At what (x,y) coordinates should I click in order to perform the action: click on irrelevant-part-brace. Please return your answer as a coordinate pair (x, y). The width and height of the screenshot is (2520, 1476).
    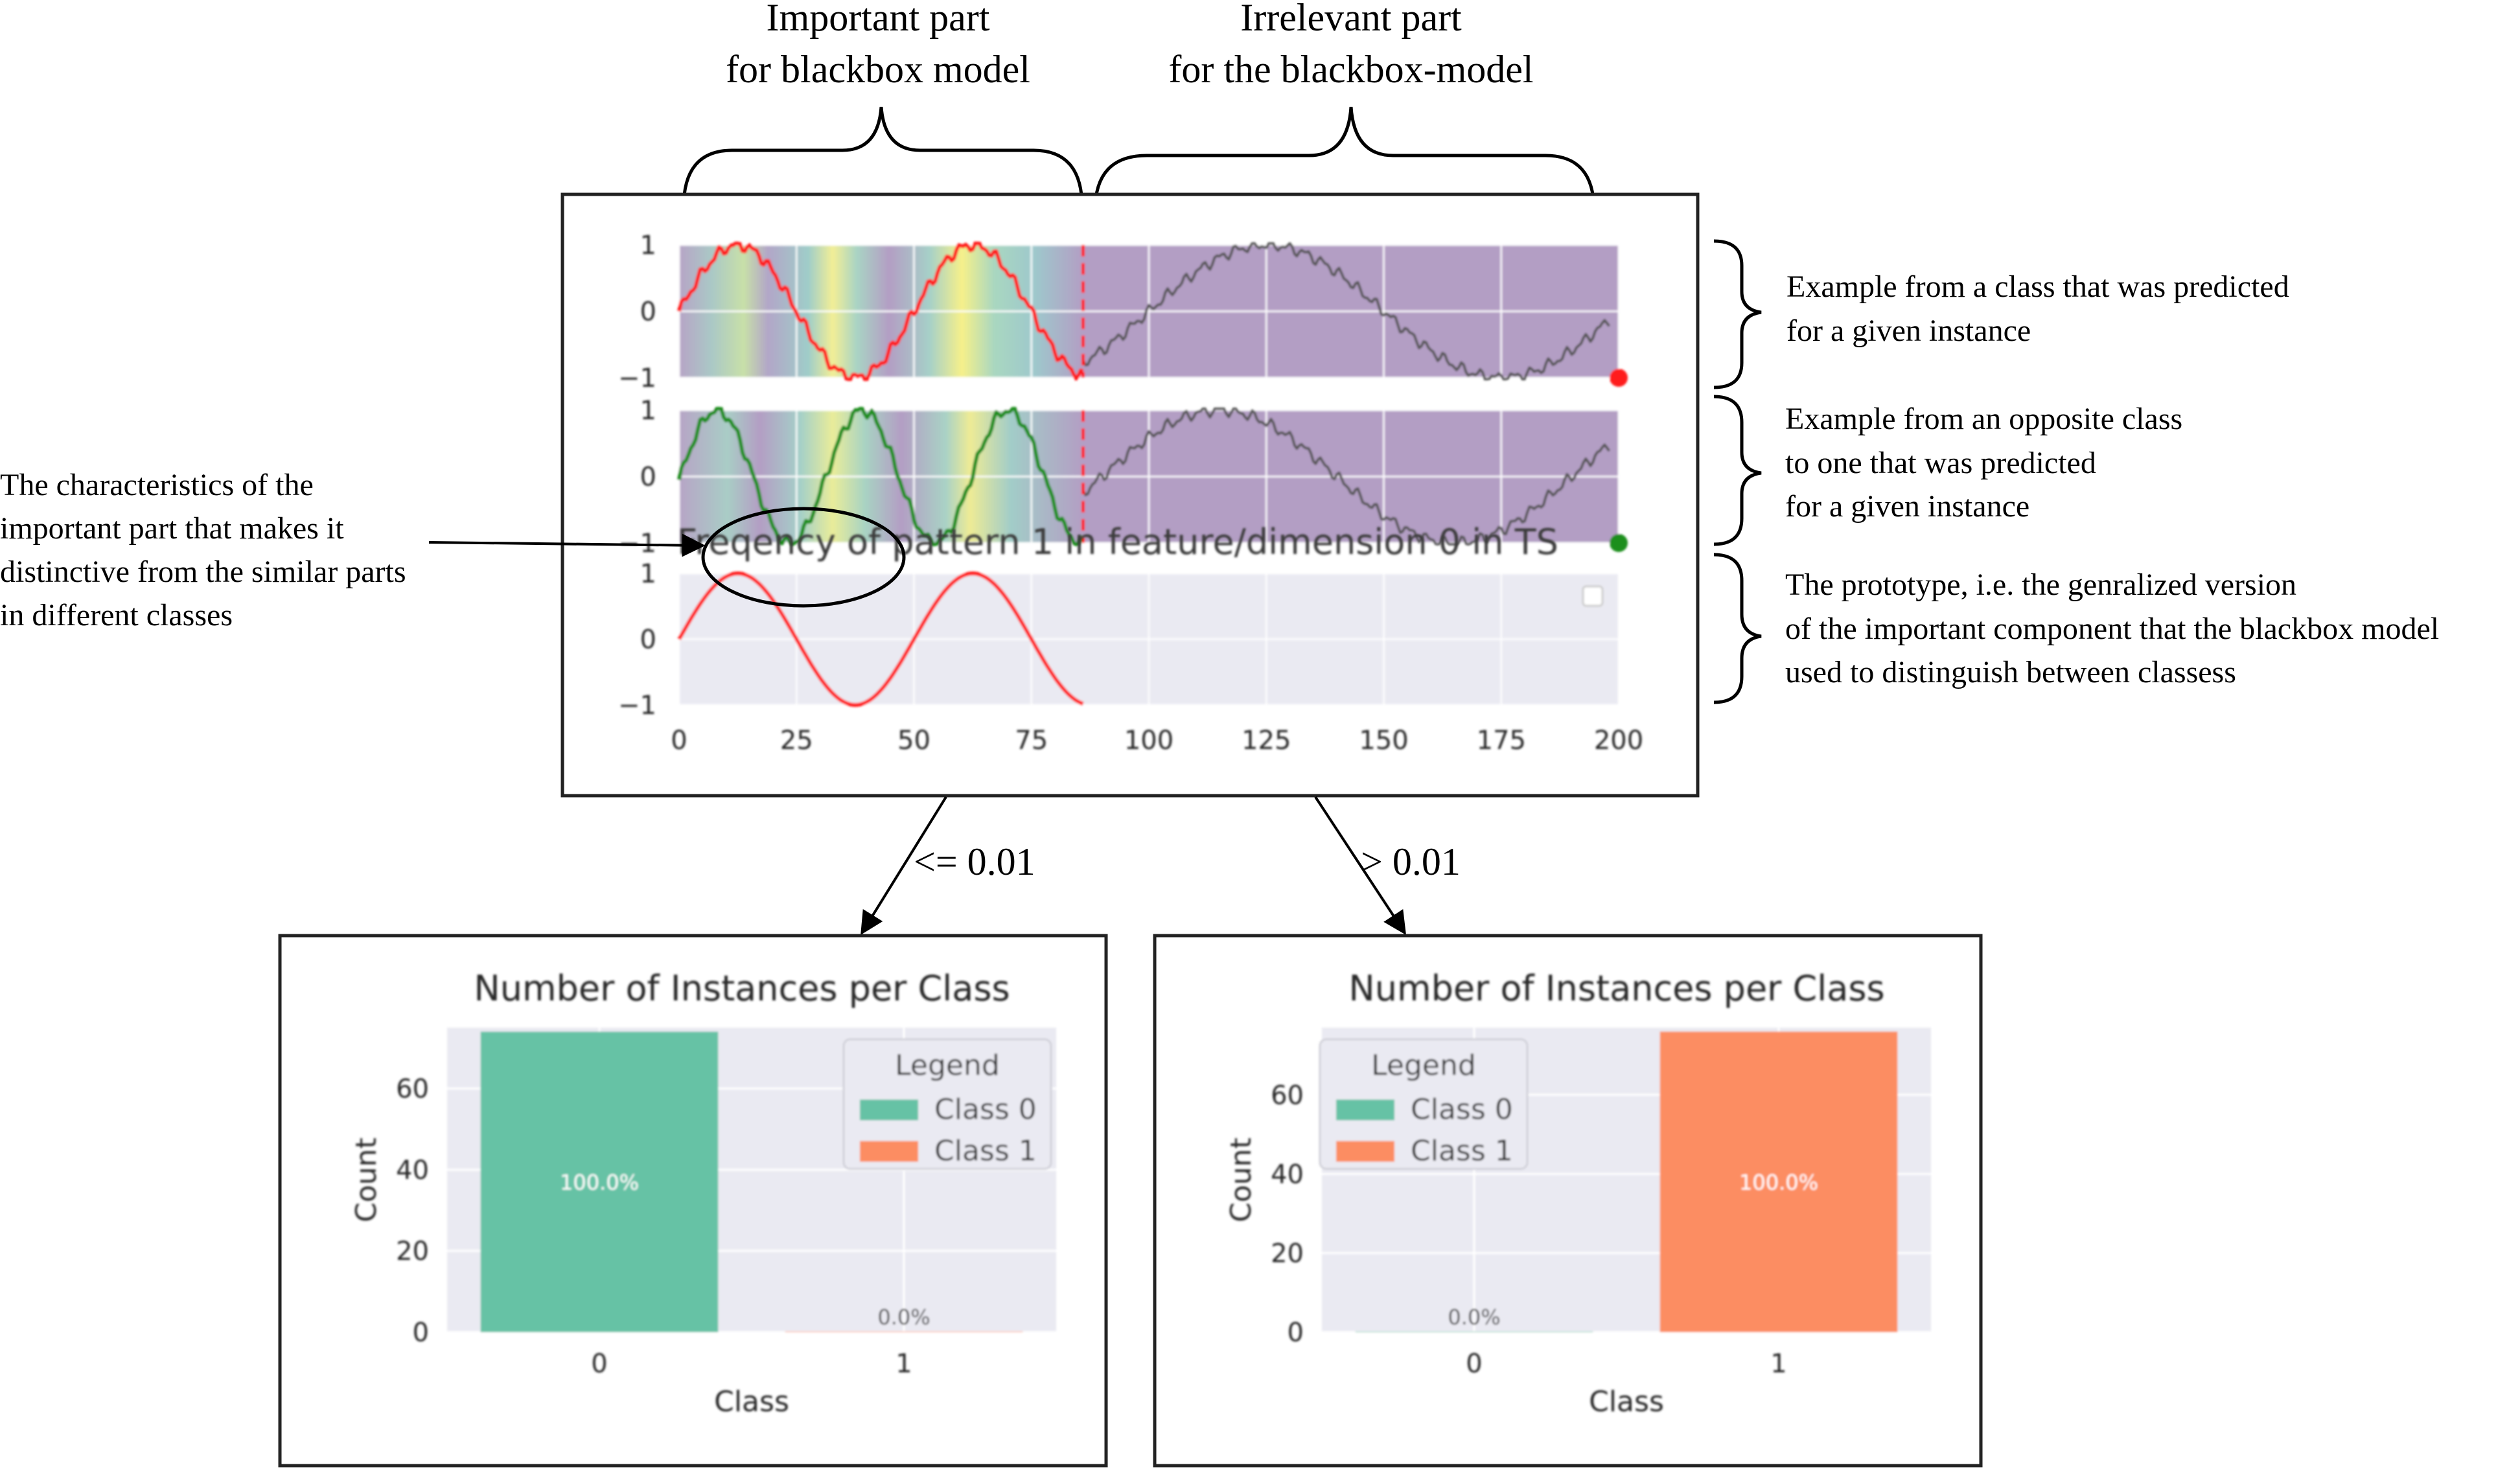
    Looking at the image, I should click on (1344, 158).